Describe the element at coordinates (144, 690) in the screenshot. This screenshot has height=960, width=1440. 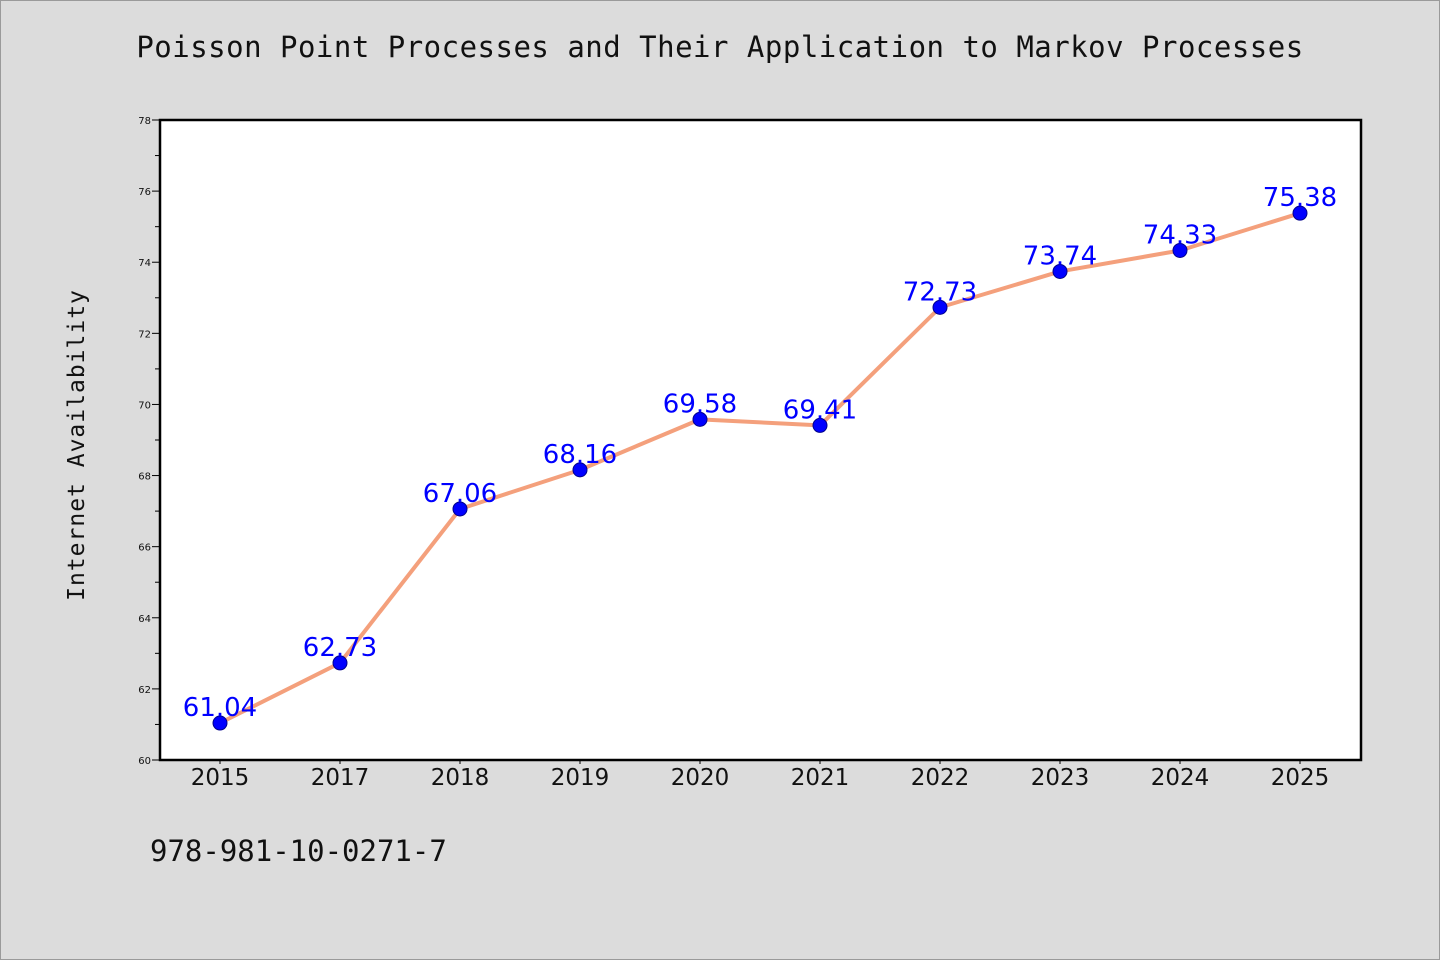
I see `y-tick-label: 62` at that location.